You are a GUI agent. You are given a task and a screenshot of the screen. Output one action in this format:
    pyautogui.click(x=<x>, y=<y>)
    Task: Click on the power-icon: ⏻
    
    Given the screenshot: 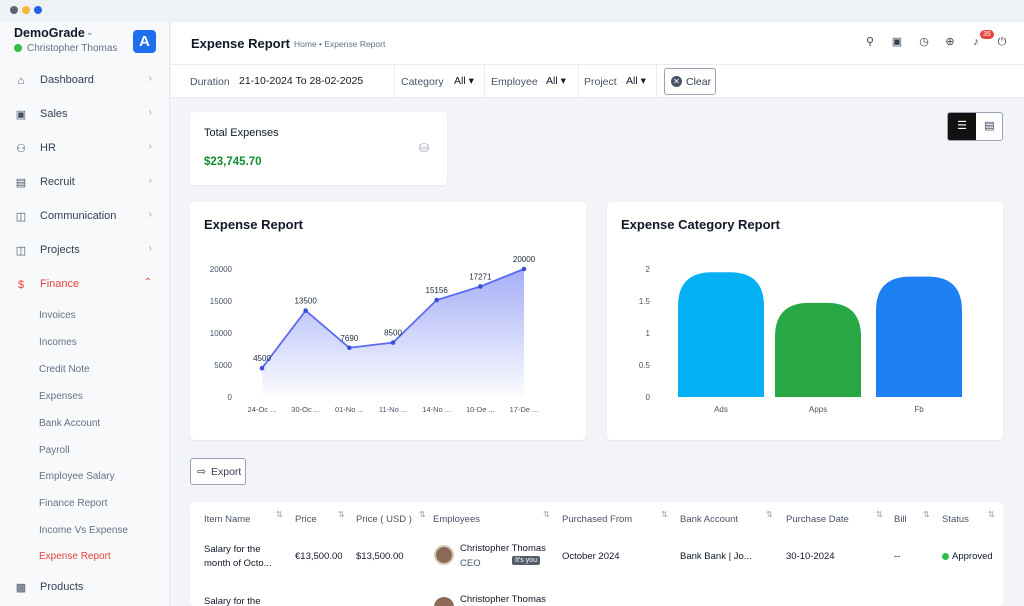 What is the action you would take?
    pyautogui.click(x=1002, y=42)
    